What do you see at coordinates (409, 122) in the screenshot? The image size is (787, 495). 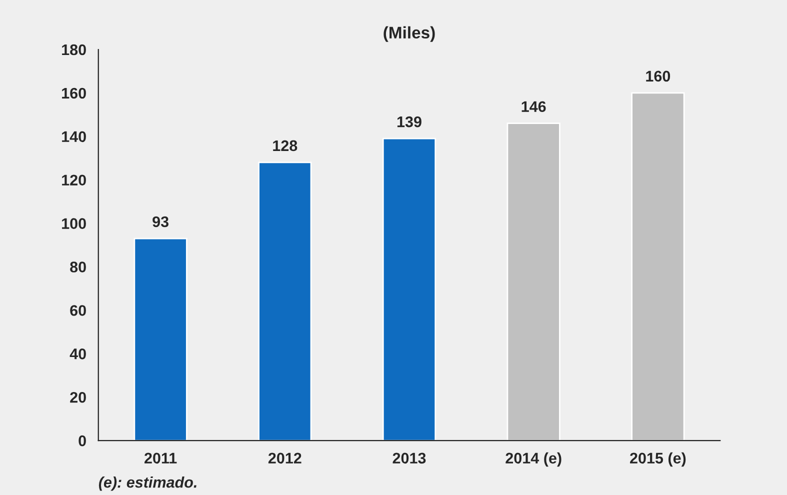 I see `data-label: 139` at bounding box center [409, 122].